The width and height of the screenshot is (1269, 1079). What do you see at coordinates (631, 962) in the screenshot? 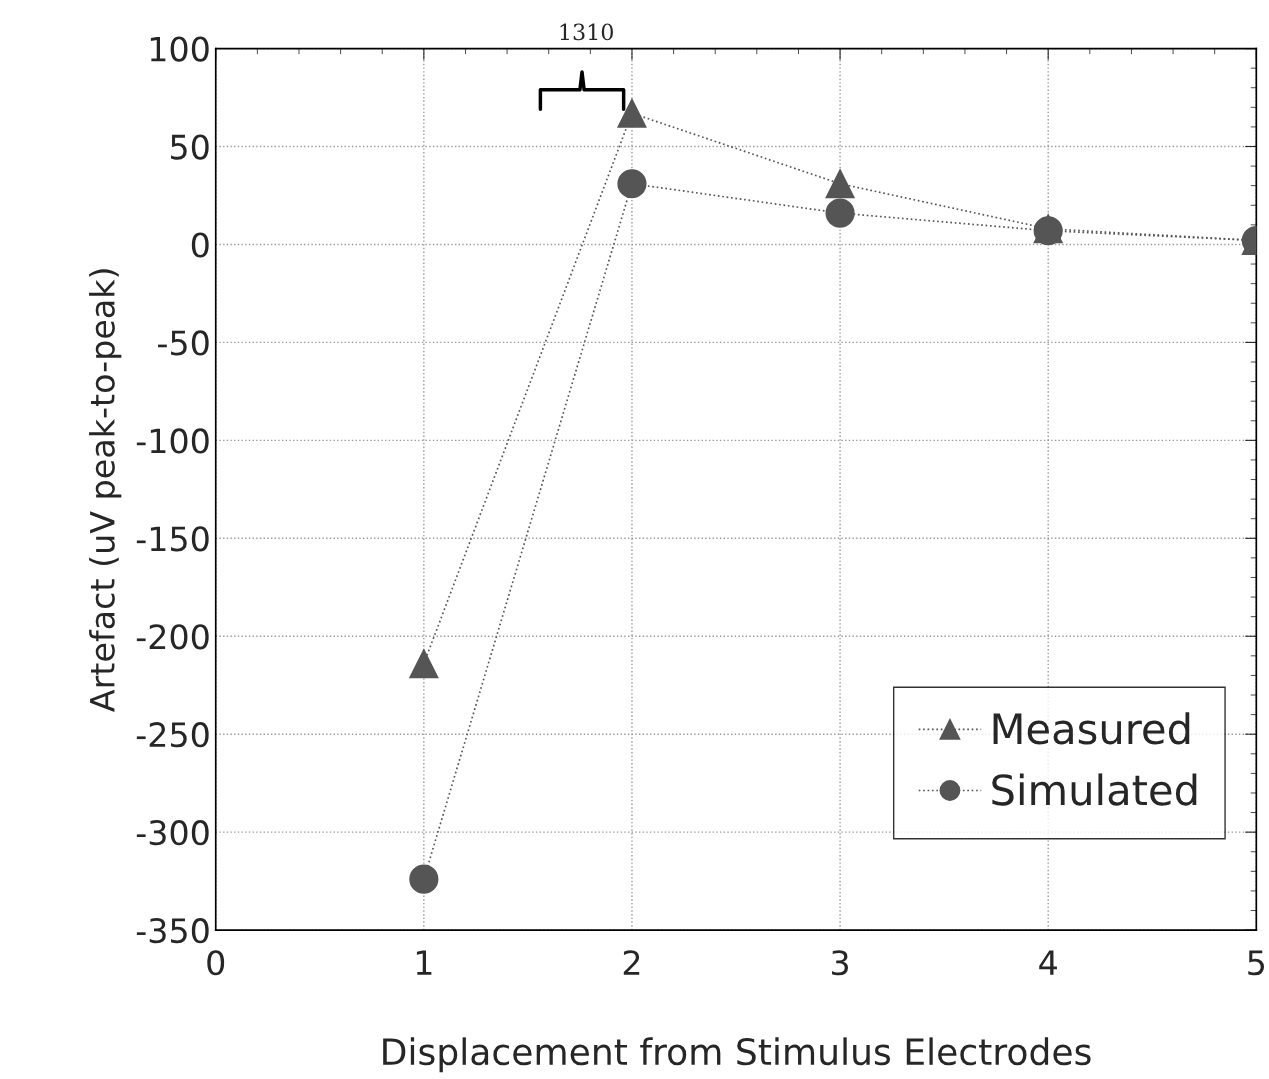
I see `x-tick-label: 2` at bounding box center [631, 962].